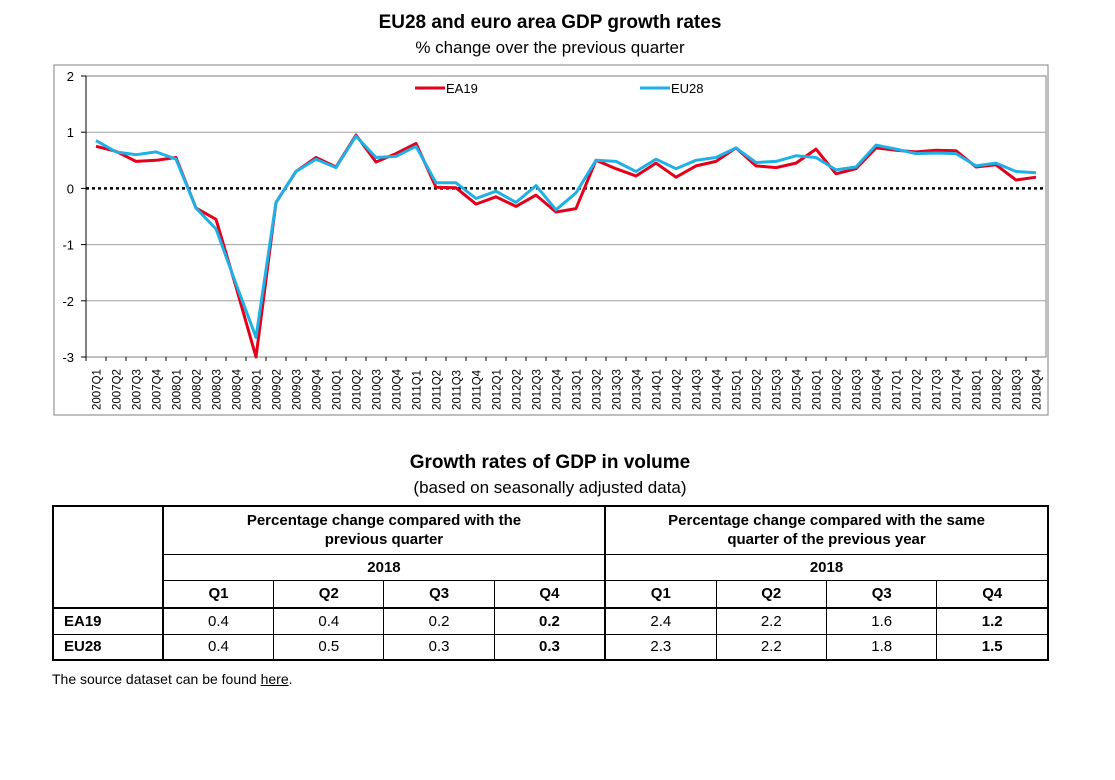 This screenshot has width=1115, height=780. Describe the element at coordinates (358, 389) in the screenshot. I see `x-tick-label: 2010Q2` at that location.